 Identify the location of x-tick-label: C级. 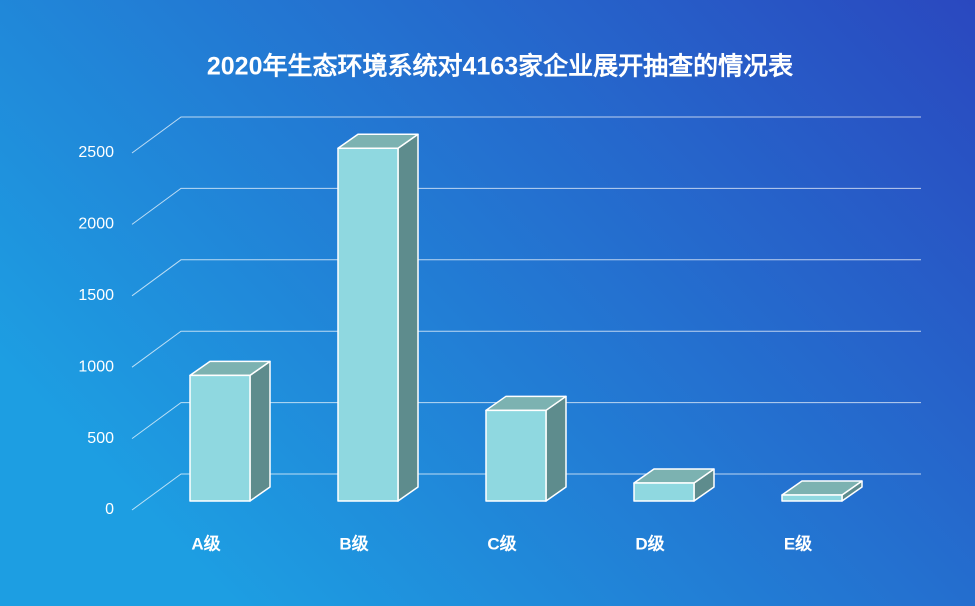
(501, 543).